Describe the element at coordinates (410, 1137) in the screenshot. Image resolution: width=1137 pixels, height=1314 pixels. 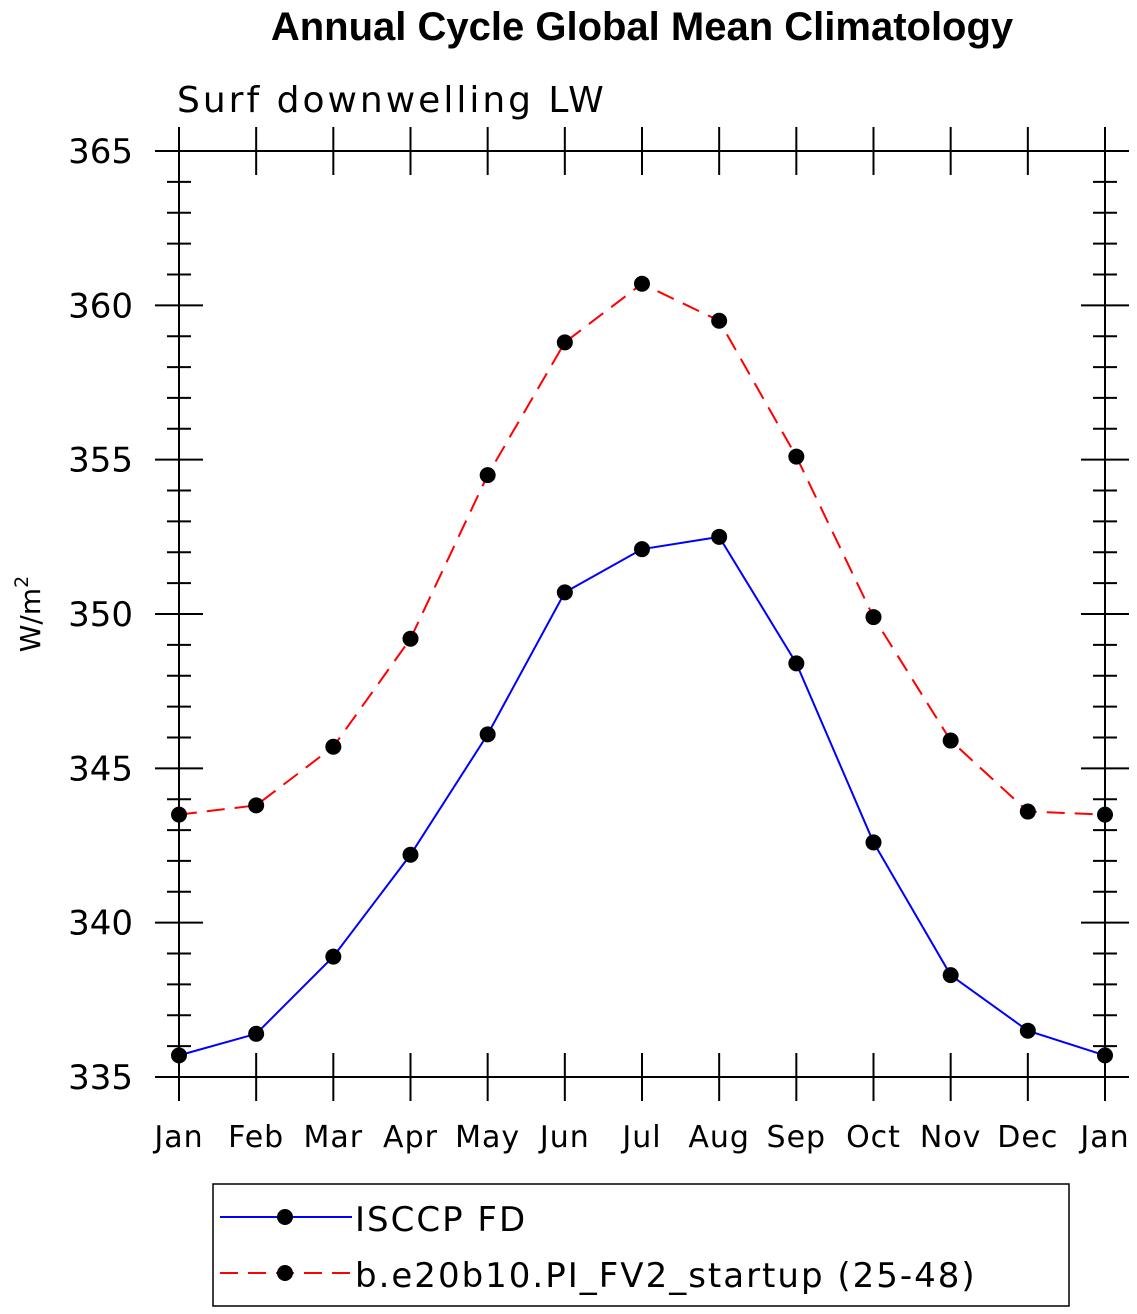
I see `x-tick-label: Apr` at that location.